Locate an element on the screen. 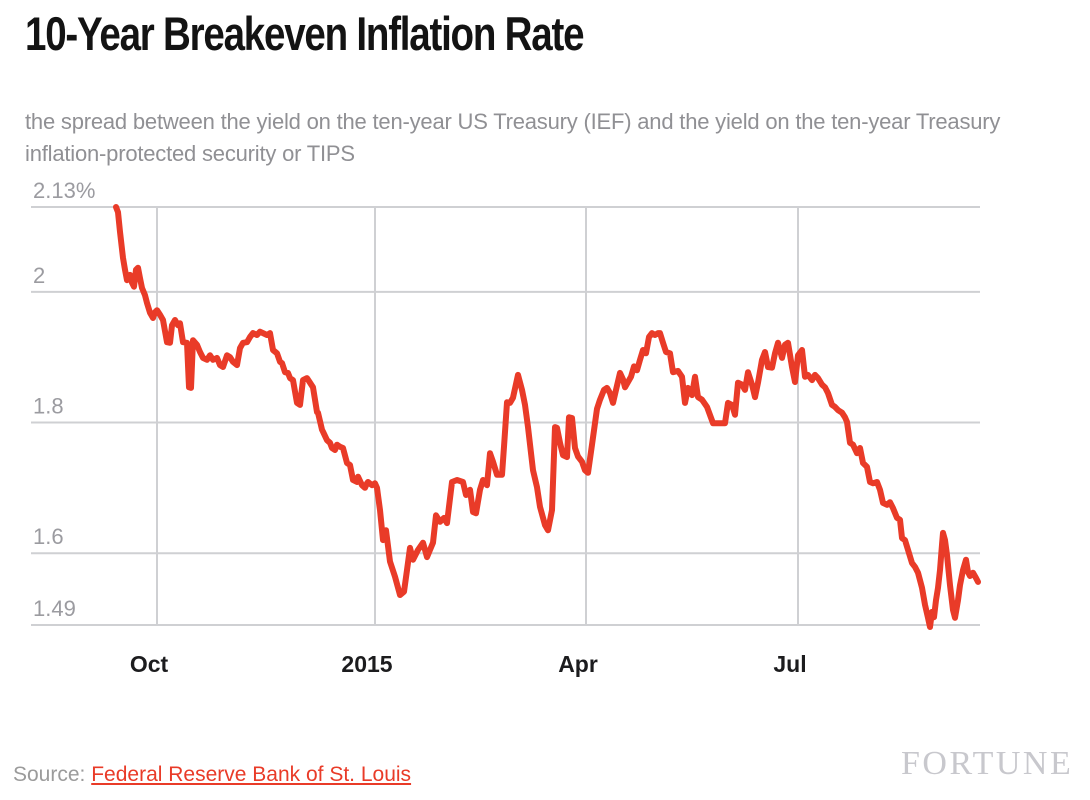  source-label: Source: is located at coordinates (49, 774).